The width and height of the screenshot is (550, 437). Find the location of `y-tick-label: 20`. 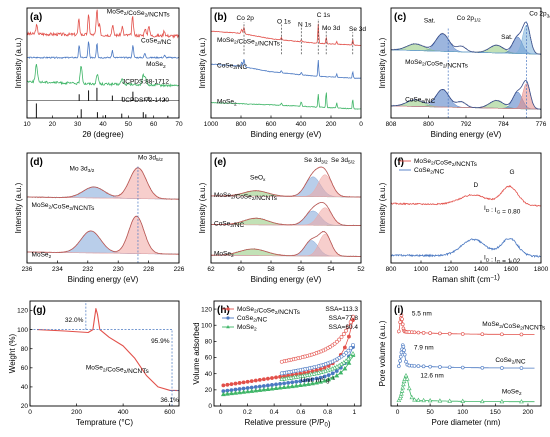

y-tick-label: 20 is located at coordinates (209, 390).